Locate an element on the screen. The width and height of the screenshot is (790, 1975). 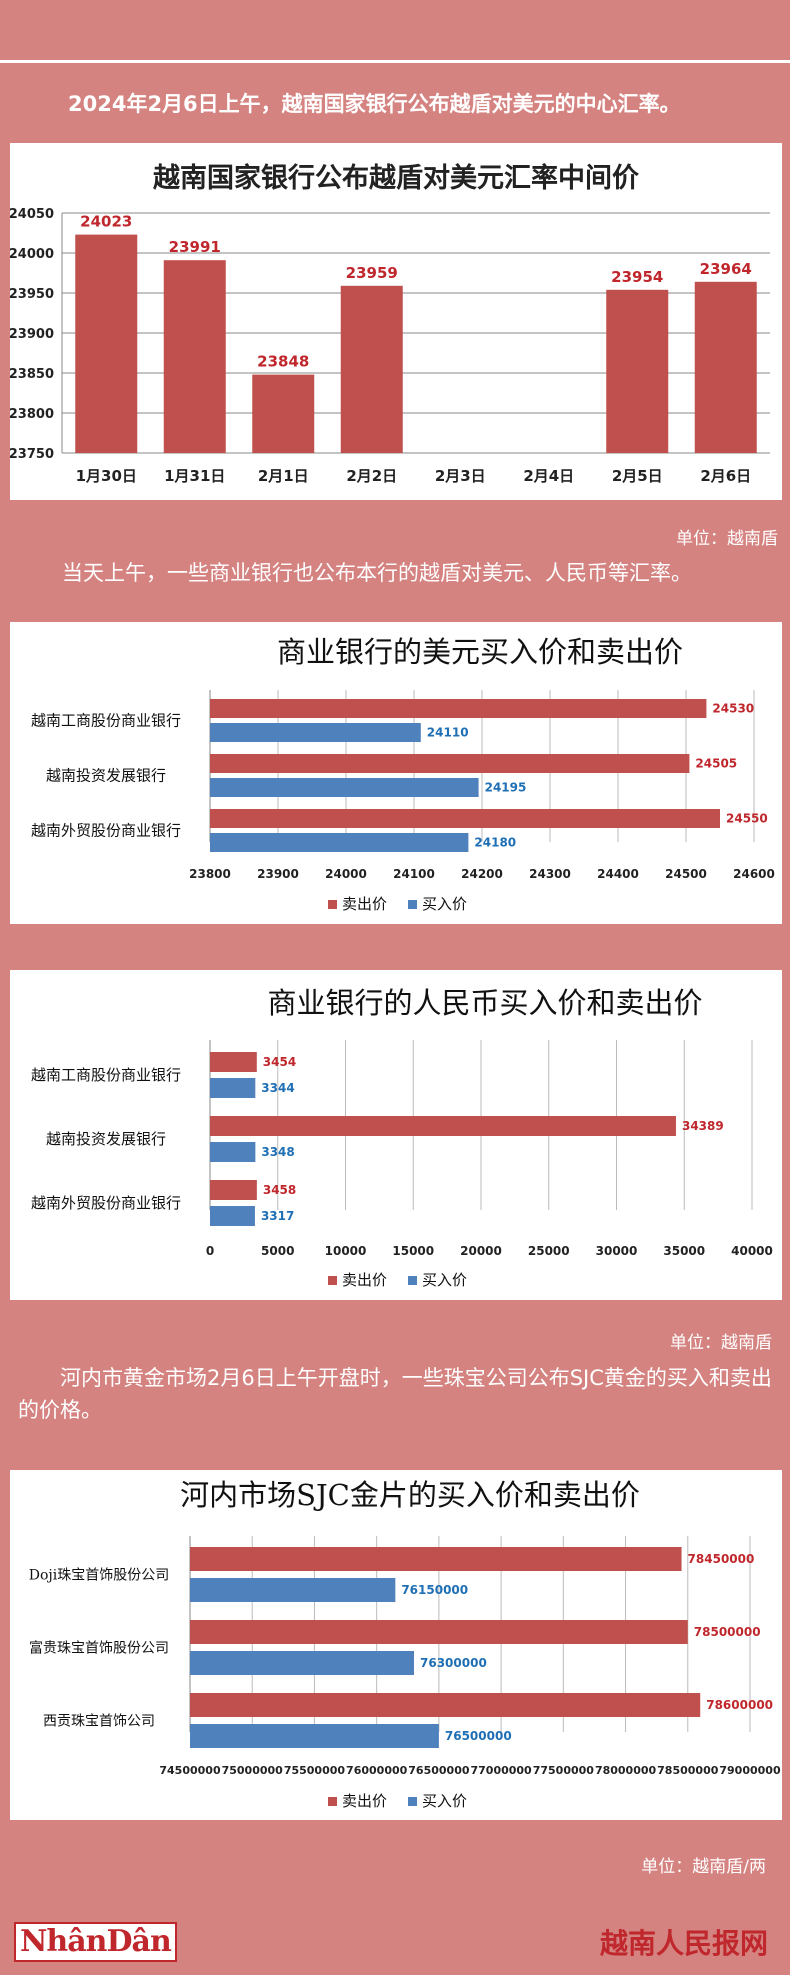
x-tick-label: 5000 is located at coordinates (277, 1251).